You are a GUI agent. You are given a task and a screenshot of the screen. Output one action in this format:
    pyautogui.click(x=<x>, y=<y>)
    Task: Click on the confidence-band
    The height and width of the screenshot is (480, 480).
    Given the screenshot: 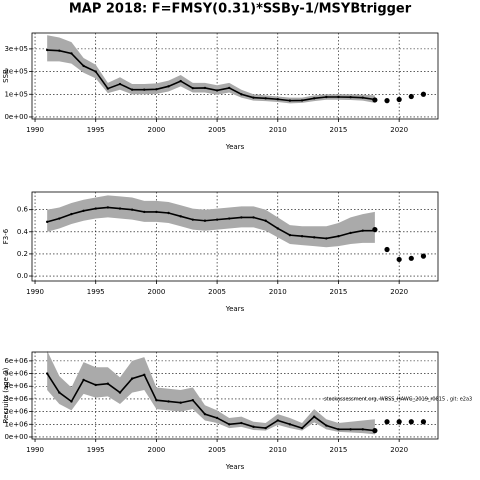 What is the action you would take?
    pyautogui.click(x=211, y=69)
    